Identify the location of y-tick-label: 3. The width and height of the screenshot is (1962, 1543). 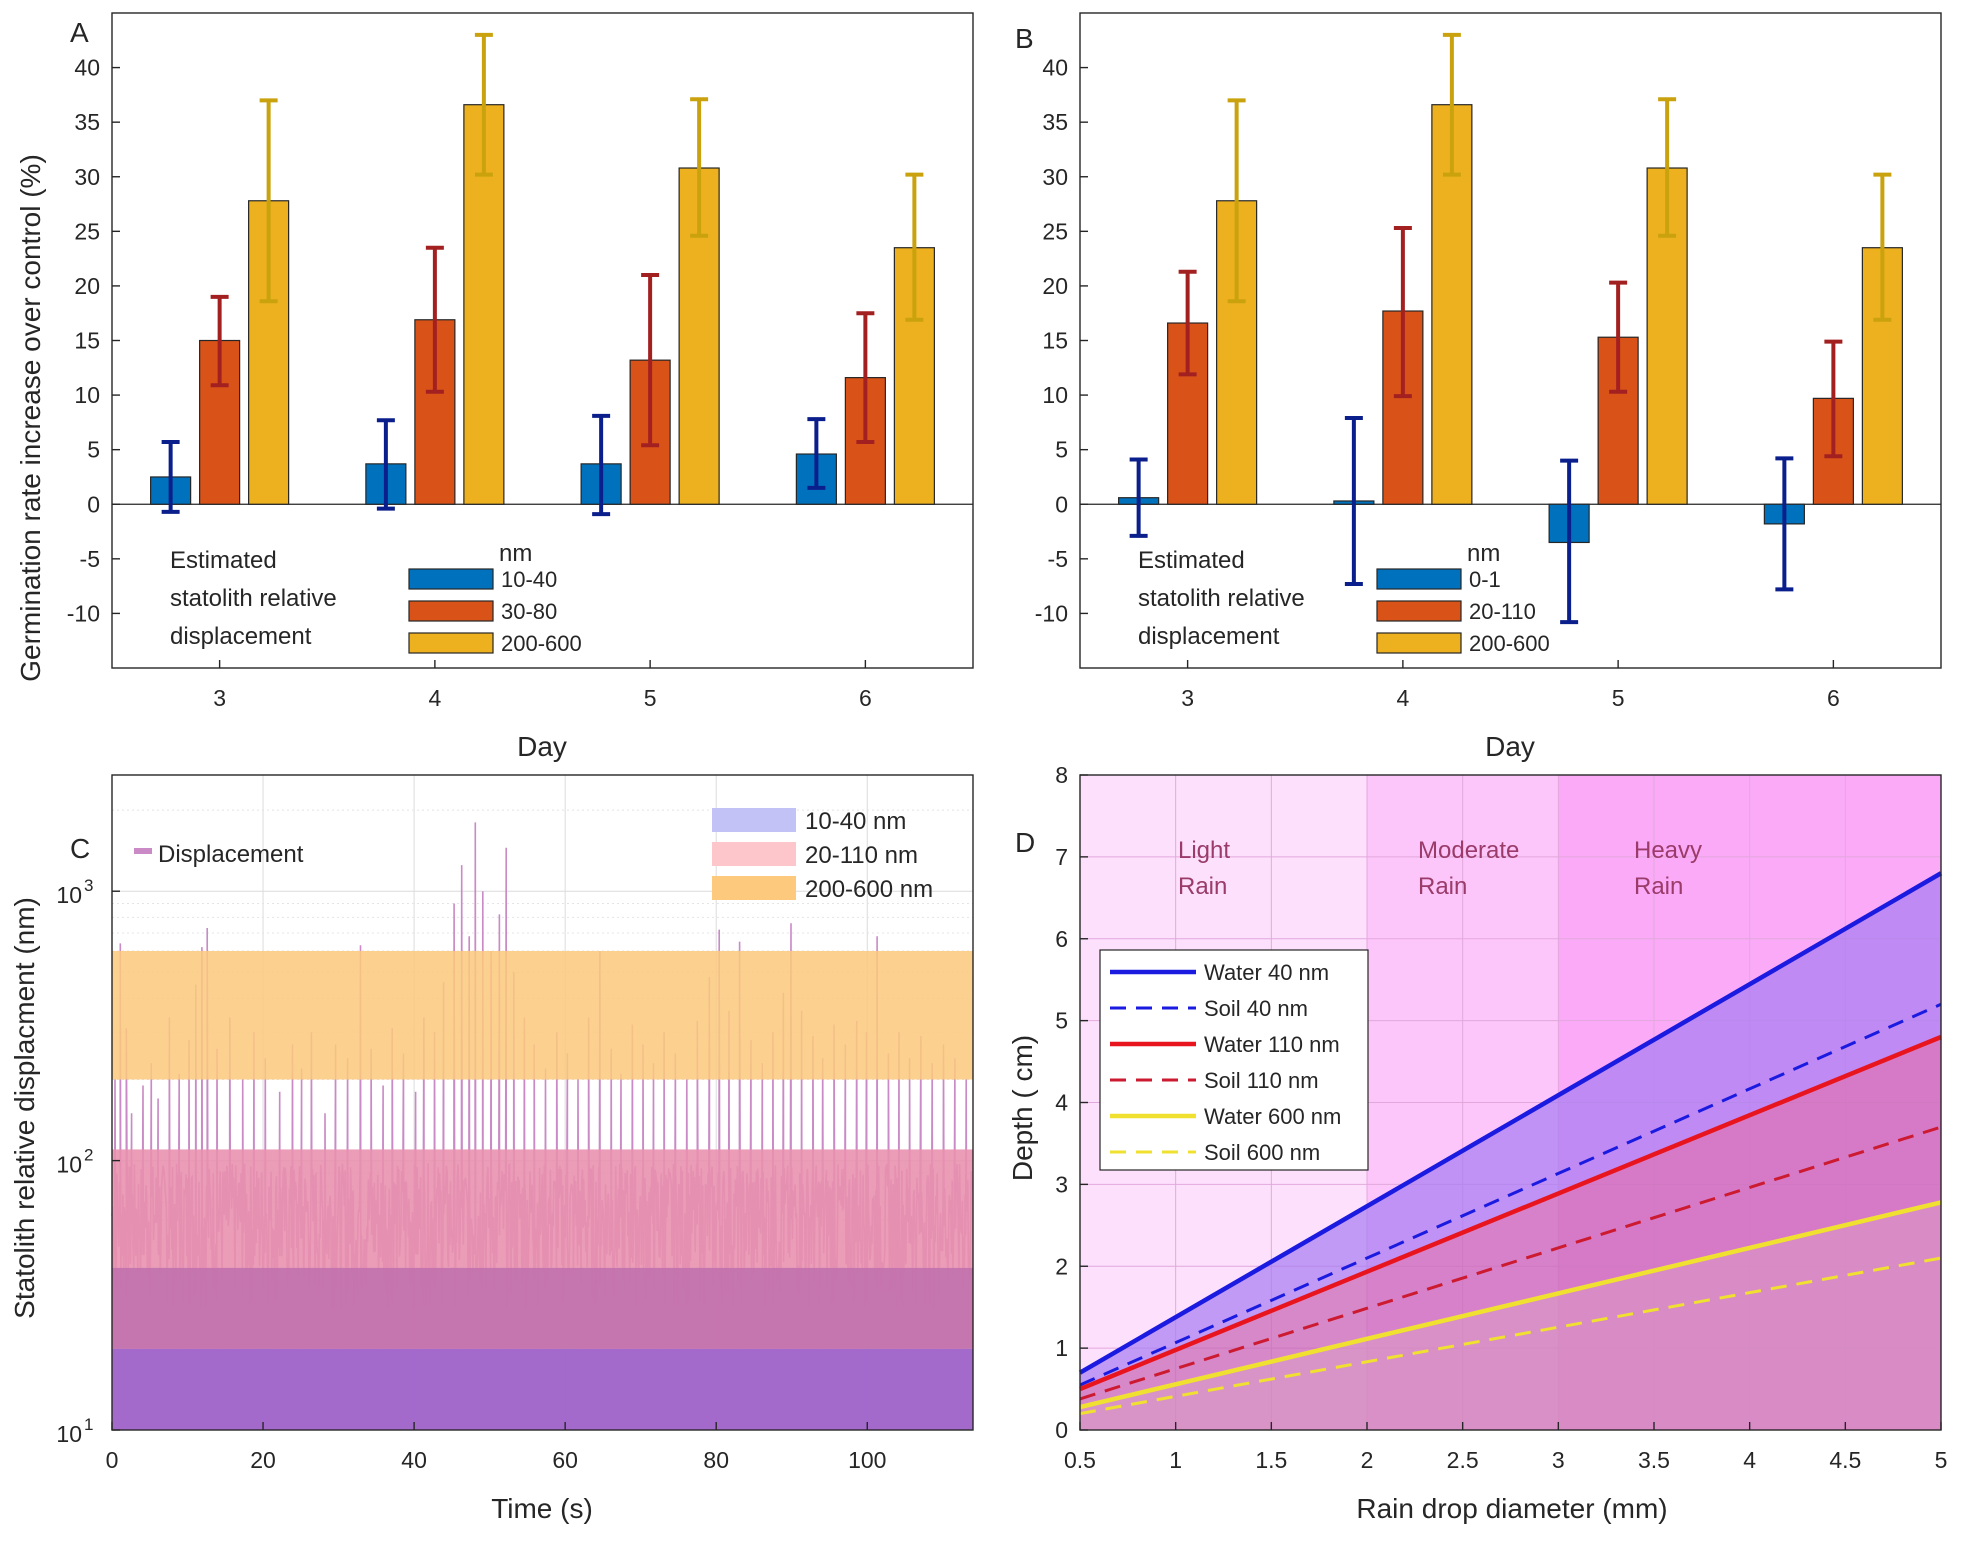
(1061, 1184).